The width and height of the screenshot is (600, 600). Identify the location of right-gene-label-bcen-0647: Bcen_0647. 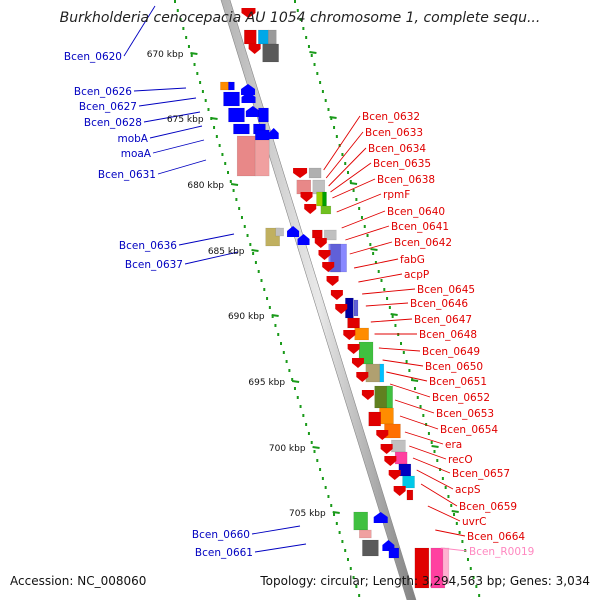
(443, 320).